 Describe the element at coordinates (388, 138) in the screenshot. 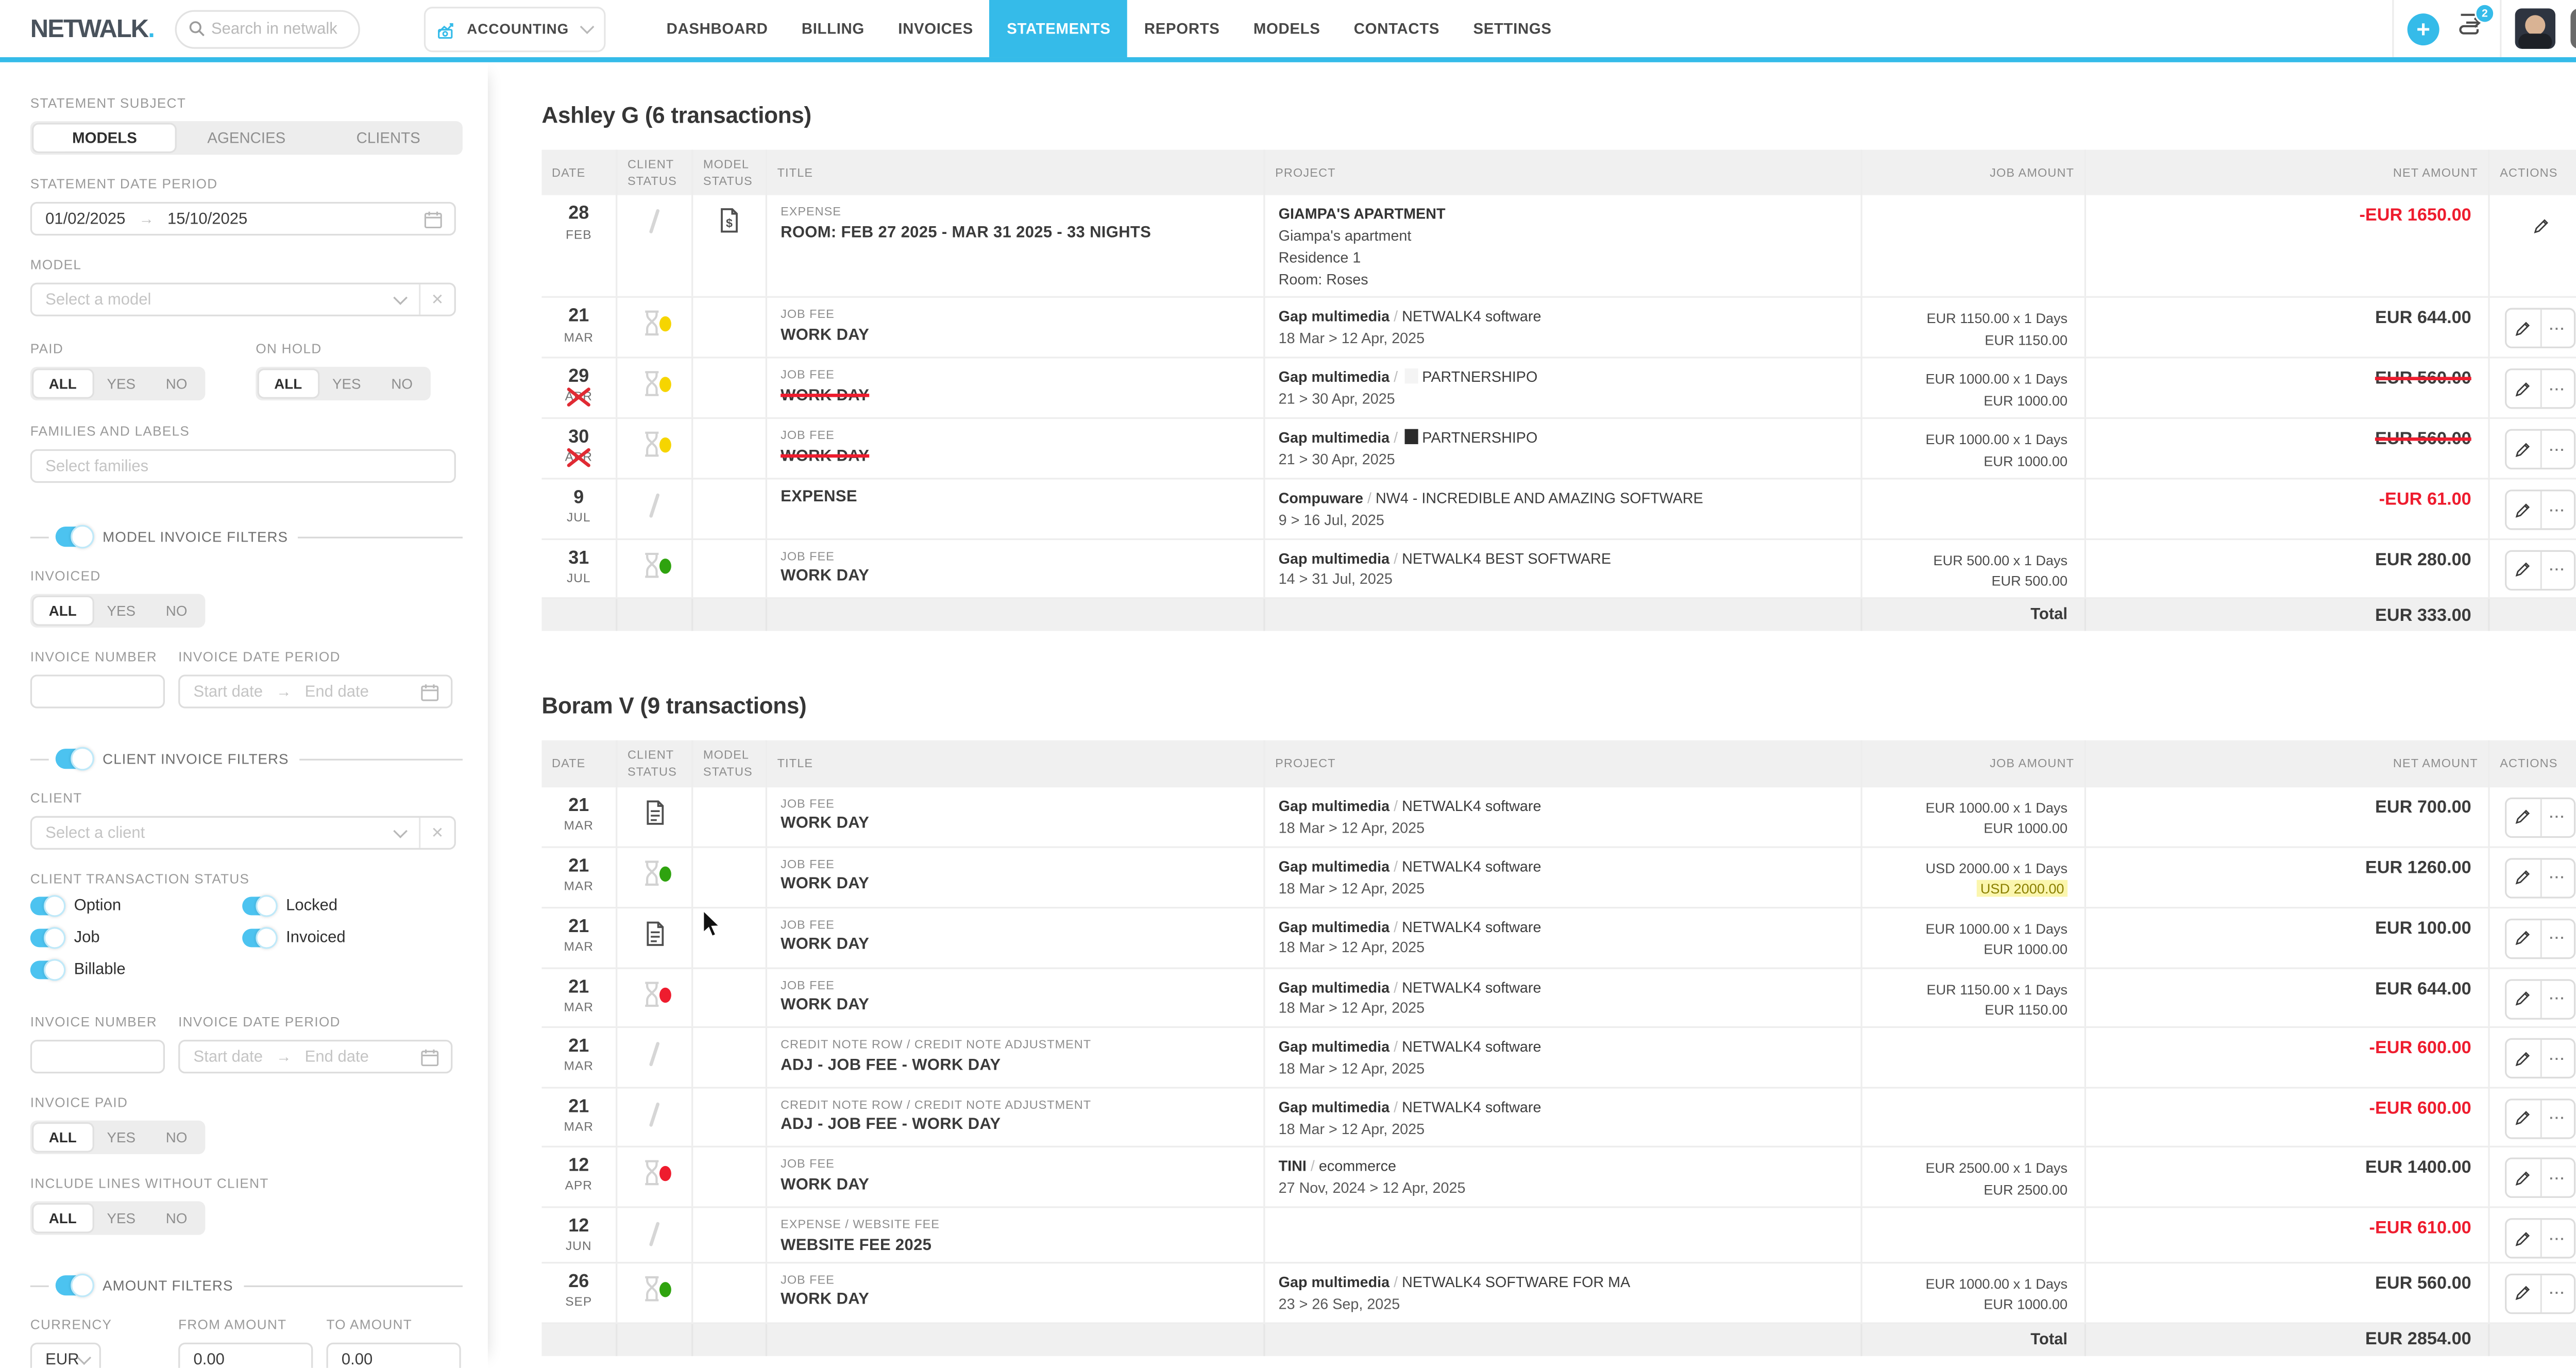

I see `subject-tab-clients: CLIENTS` at that location.